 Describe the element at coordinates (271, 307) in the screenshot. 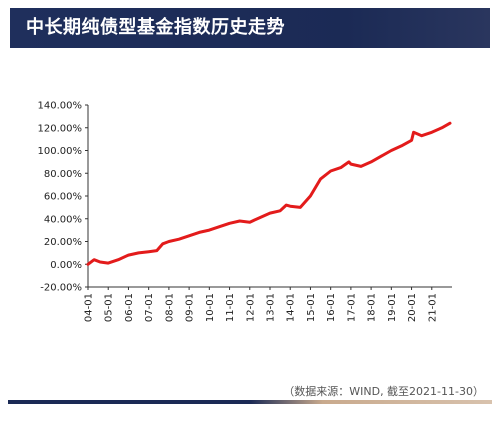

I see `x-tick-label: 13-01` at that location.